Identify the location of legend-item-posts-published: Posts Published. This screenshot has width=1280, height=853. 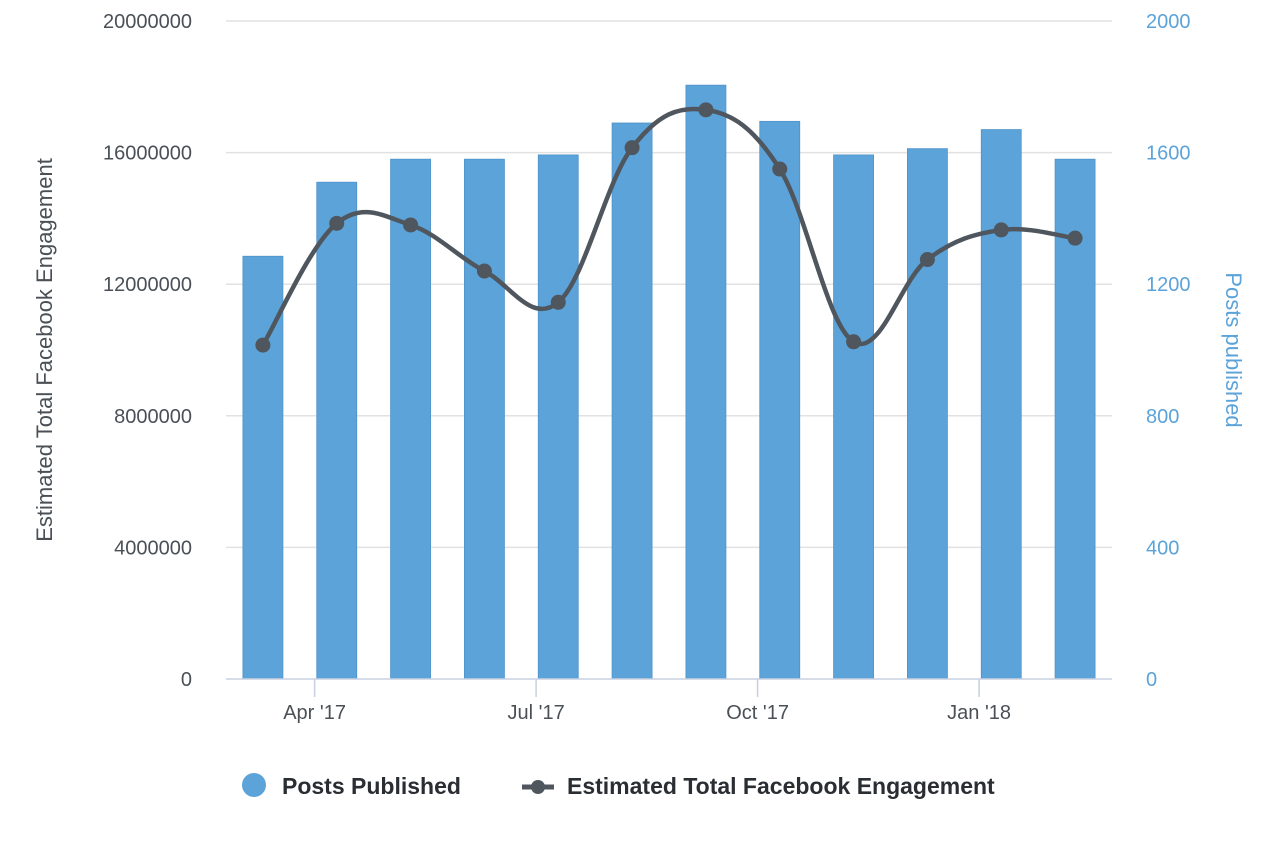
(351, 786).